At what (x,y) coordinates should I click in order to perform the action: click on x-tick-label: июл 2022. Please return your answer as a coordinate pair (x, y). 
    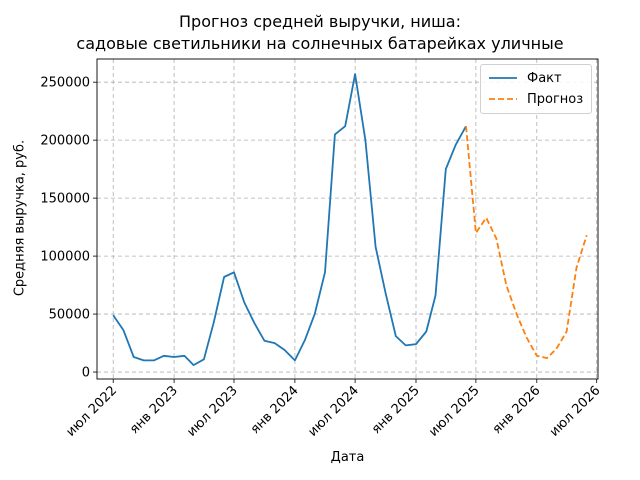
    Looking at the image, I should click on (92, 411).